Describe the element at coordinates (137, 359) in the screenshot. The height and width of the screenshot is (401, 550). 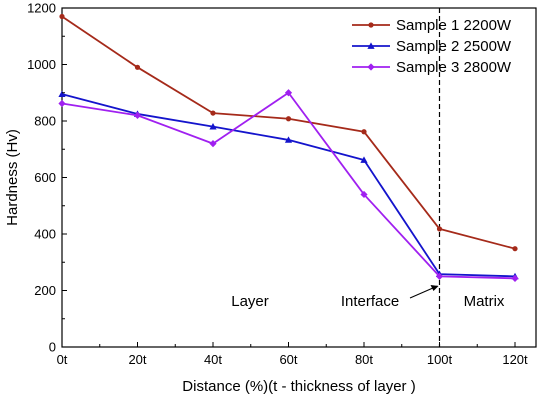
I see `x-tick-label: 20t` at that location.